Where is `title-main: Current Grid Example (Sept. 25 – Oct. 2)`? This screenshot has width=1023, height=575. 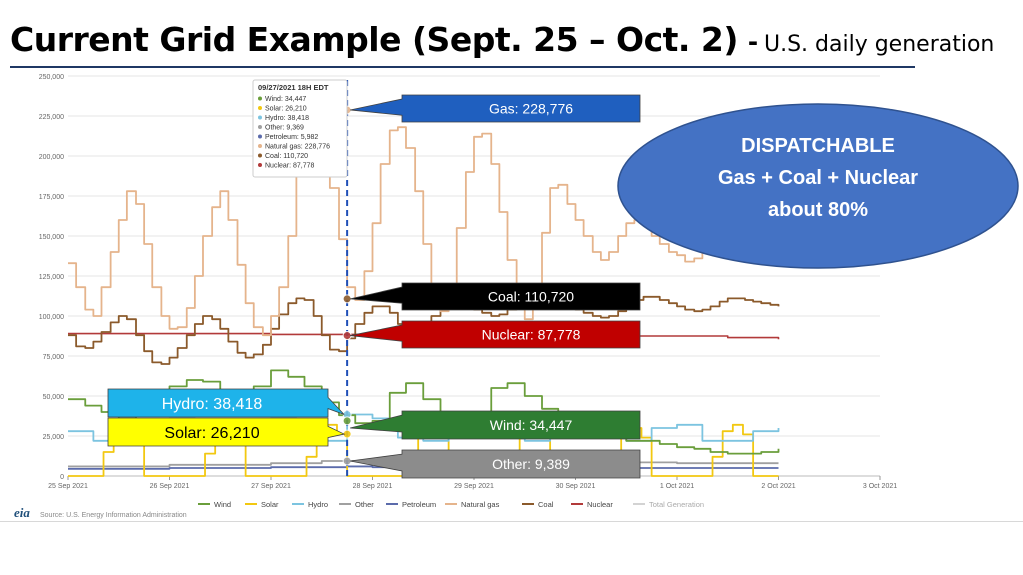 title-main: Current Grid Example (Sept. 25 – Oct. 2) is located at coordinates (374, 39).